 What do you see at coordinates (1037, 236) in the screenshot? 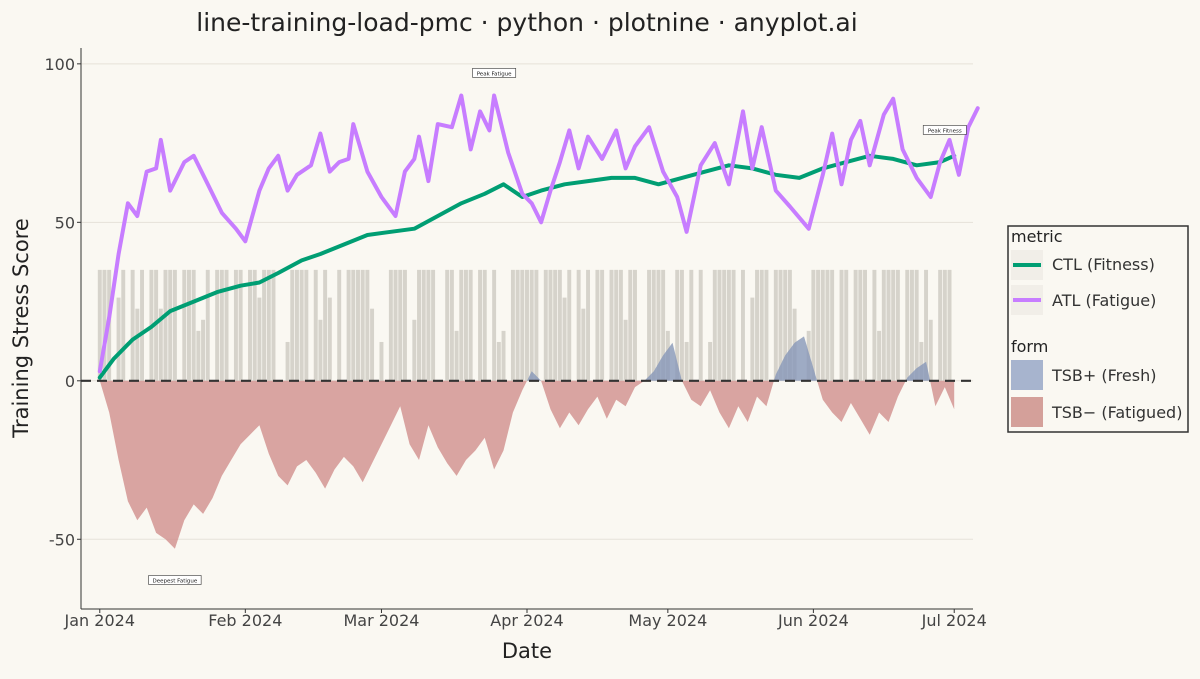
I see `legend-title-metric: metric` at bounding box center [1037, 236].